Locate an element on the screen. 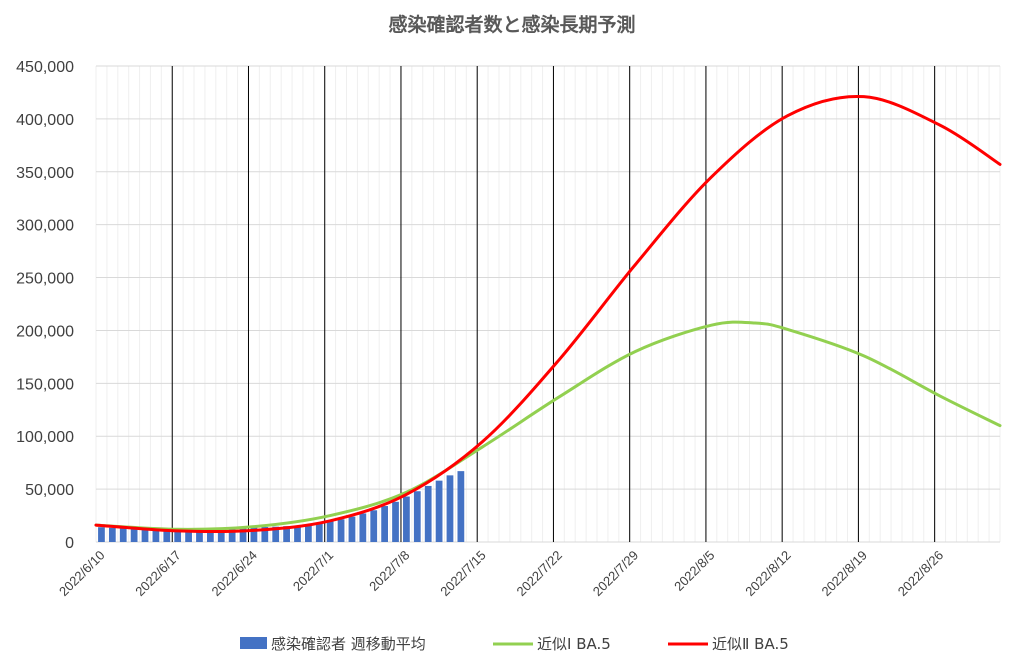  y-tick-label: 300,000 is located at coordinates (45, 226).